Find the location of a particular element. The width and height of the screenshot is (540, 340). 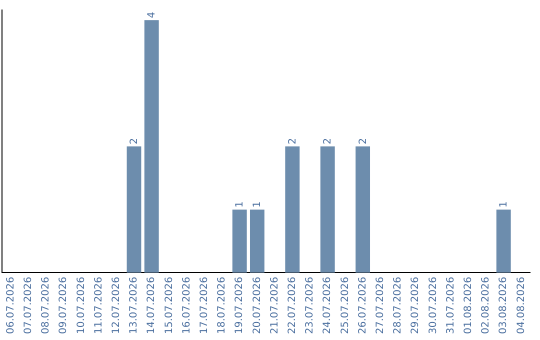

x-tick-label: 06.07.2026 is located at coordinates (10, 305).